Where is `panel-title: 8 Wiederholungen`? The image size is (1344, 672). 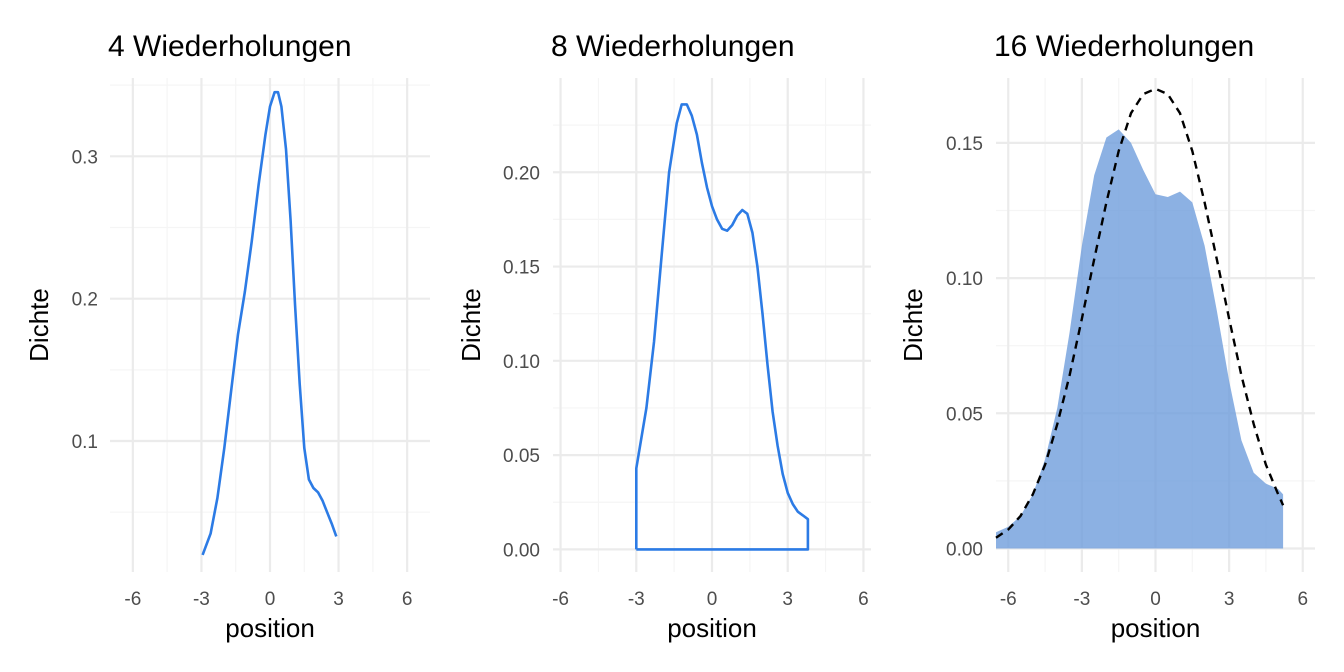
panel-title: 8 Wiederholungen is located at coordinates (673, 46).